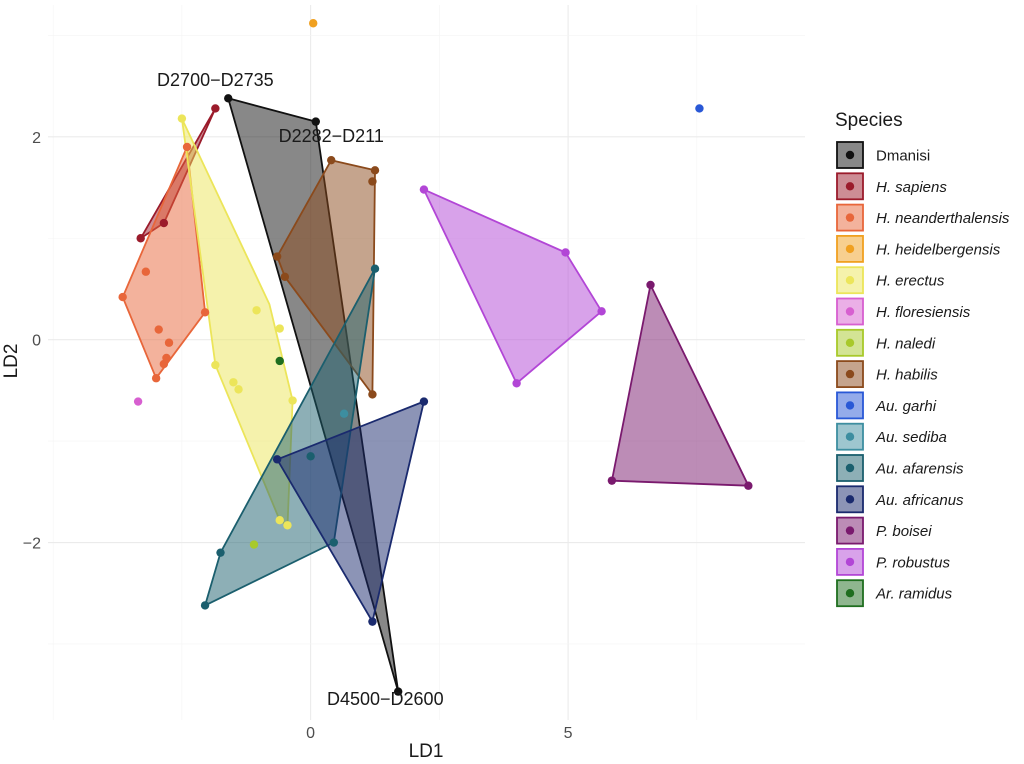 Image resolution: width=1024 pixels, height=764 pixels. What do you see at coordinates (36, 341) in the screenshot?
I see `y-tick-label: 0` at bounding box center [36, 341].